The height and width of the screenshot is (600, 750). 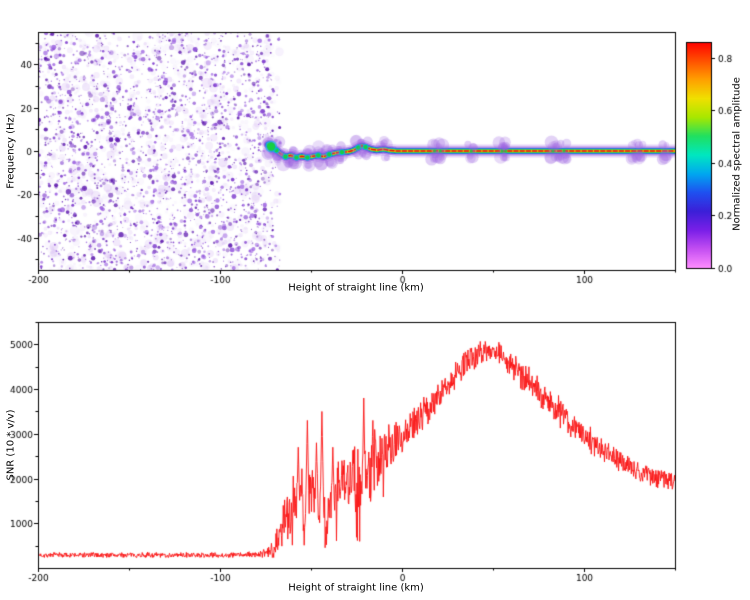 I want to click on snr-x-axis-label: Height of straight line (km), so click(x=356, y=588).